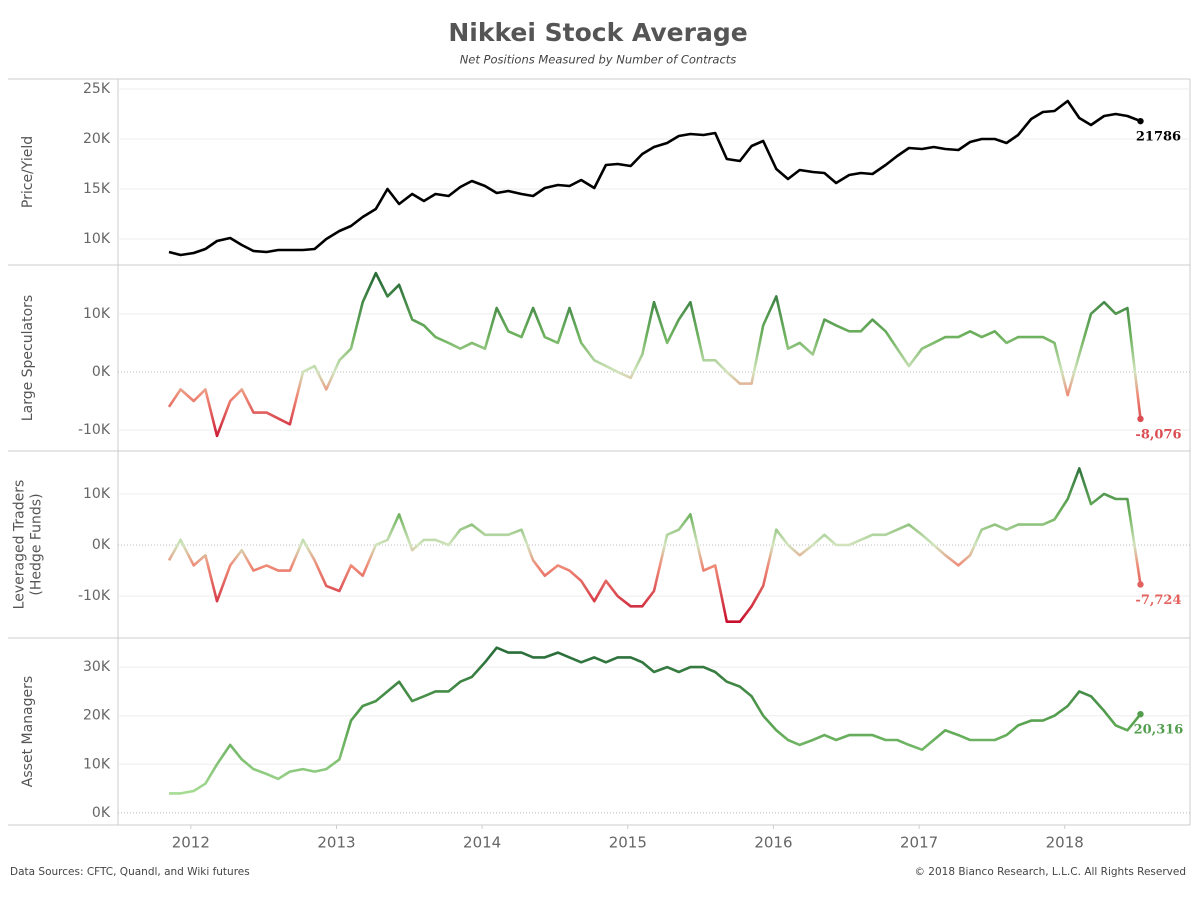 The image size is (1200, 900). What do you see at coordinates (482, 843) in the screenshot?
I see `x-tick-label: 2014` at bounding box center [482, 843].